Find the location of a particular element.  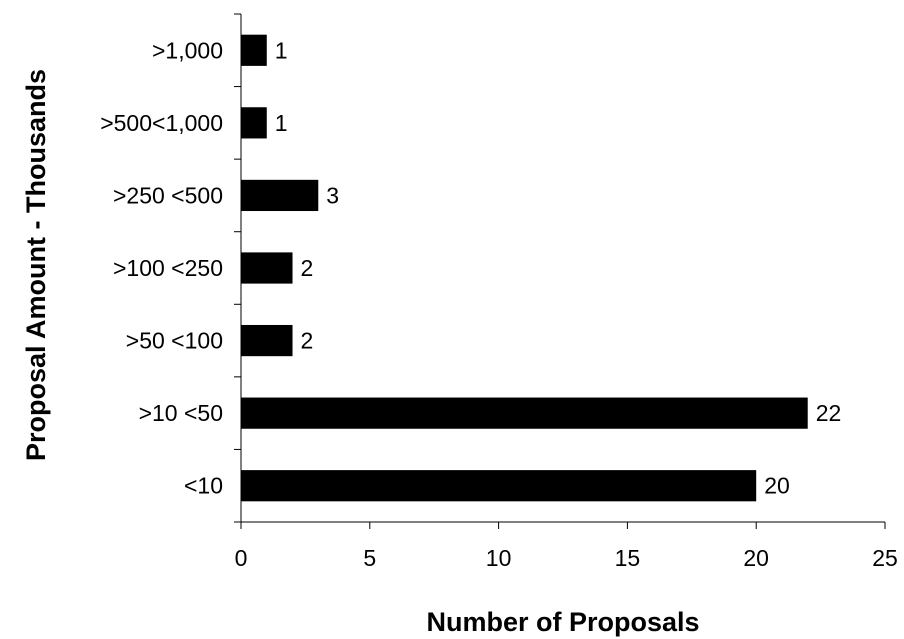

data-label-3: 2 is located at coordinates (307, 268).